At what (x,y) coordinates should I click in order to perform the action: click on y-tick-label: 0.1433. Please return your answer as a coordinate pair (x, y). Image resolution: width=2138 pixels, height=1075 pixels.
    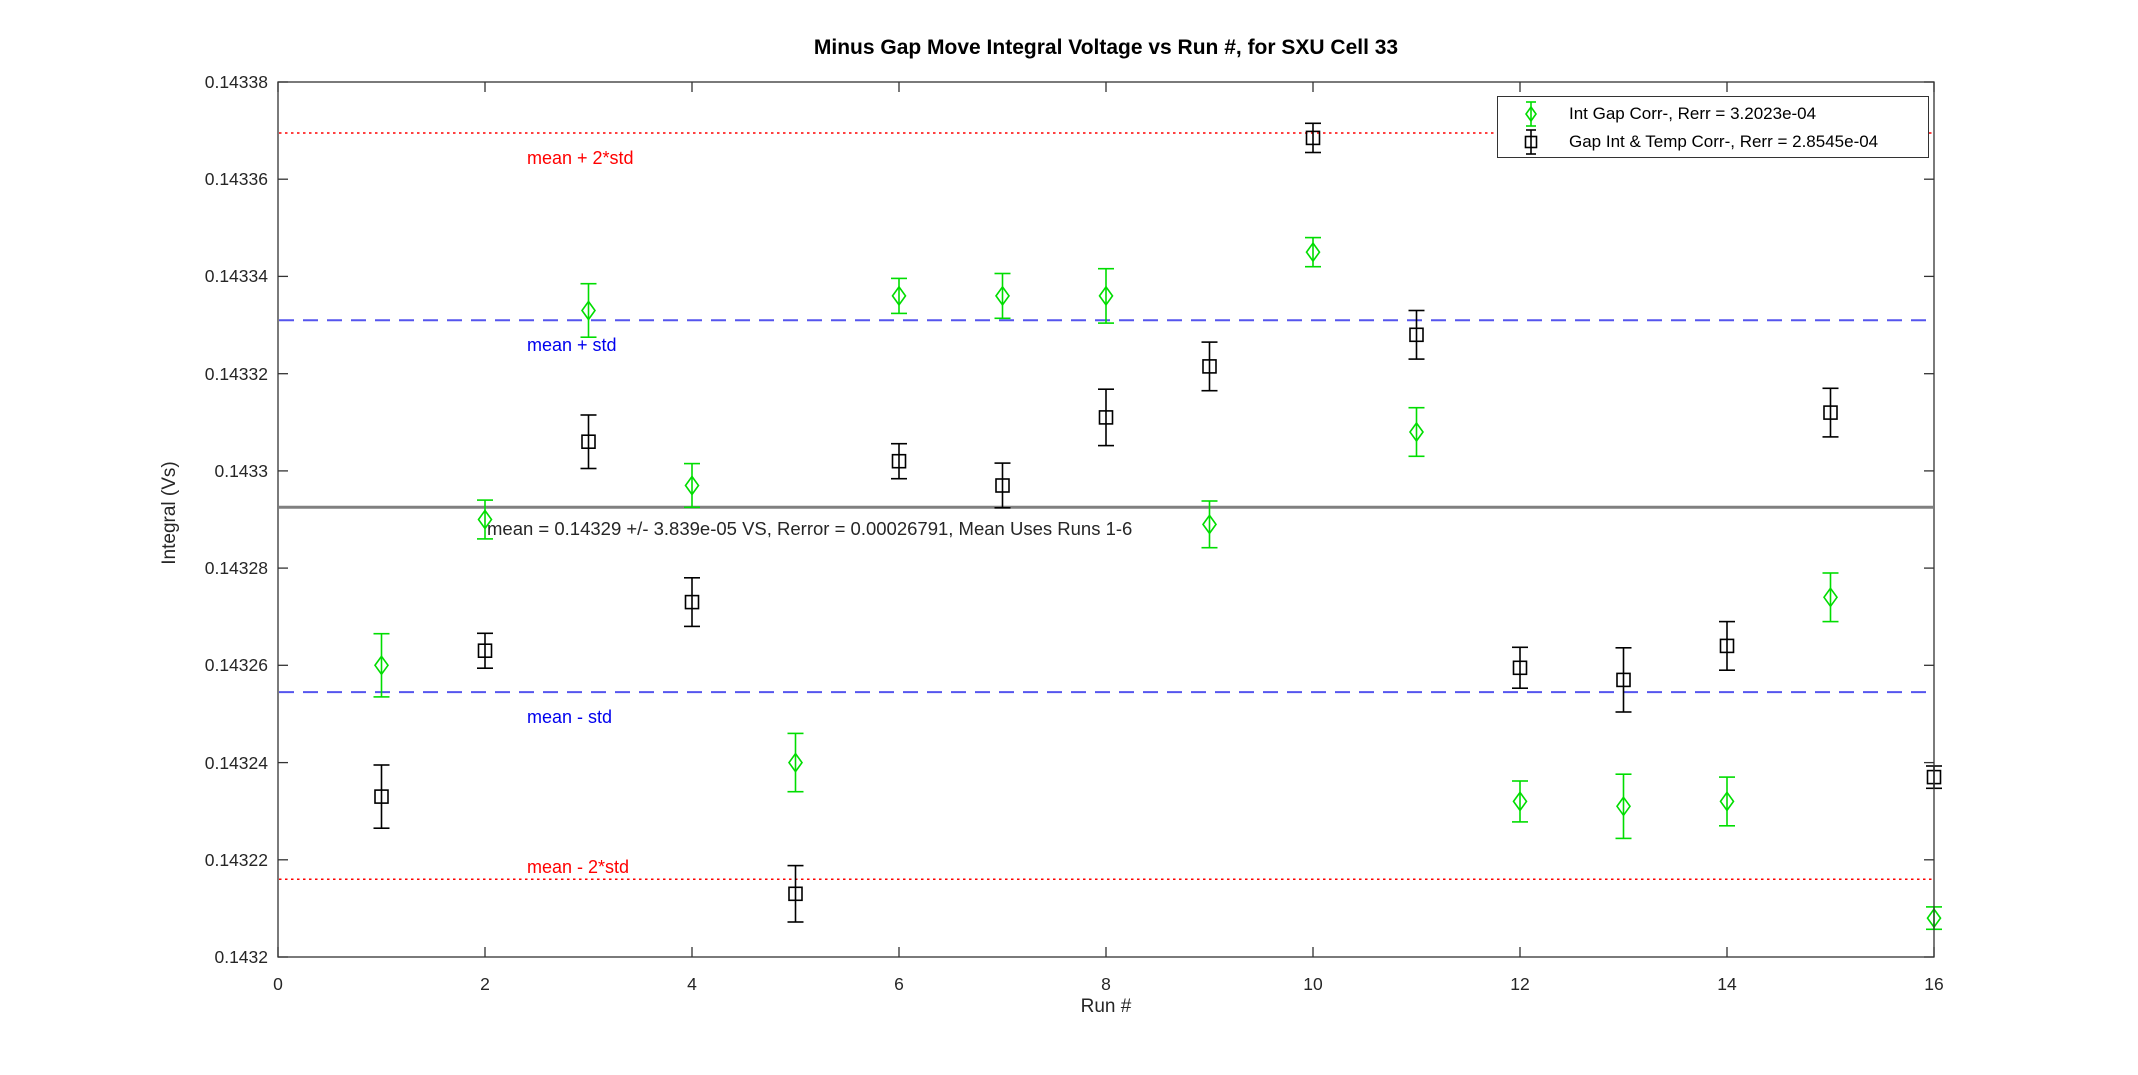
    Looking at the image, I should click on (241, 471).